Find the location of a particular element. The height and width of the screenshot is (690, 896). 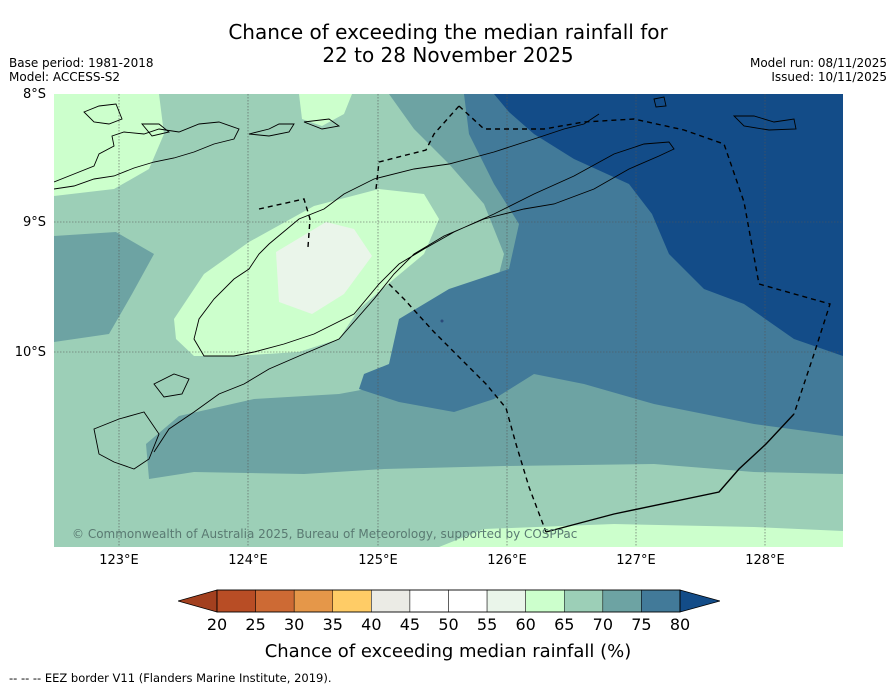

eez-west is located at coordinates (284, 223).